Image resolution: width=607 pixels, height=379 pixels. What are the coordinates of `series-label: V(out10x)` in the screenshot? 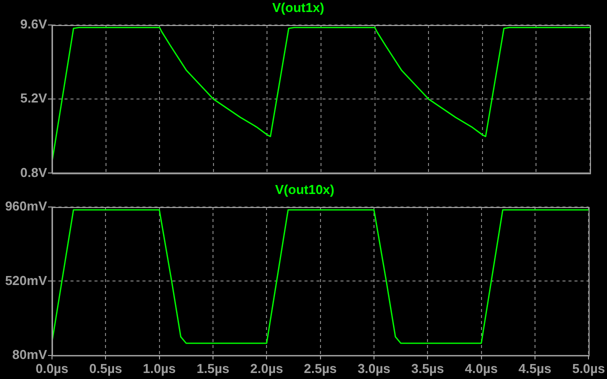 It's located at (304, 190).